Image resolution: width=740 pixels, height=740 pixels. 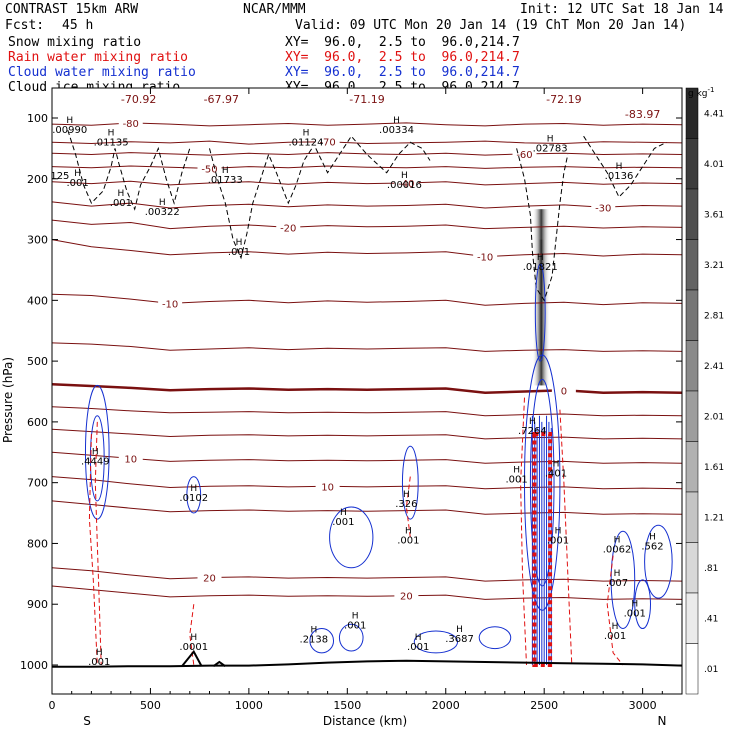 What do you see at coordinates (78, 25) in the screenshot?
I see `forecast-hour: 45 h` at bounding box center [78, 25].